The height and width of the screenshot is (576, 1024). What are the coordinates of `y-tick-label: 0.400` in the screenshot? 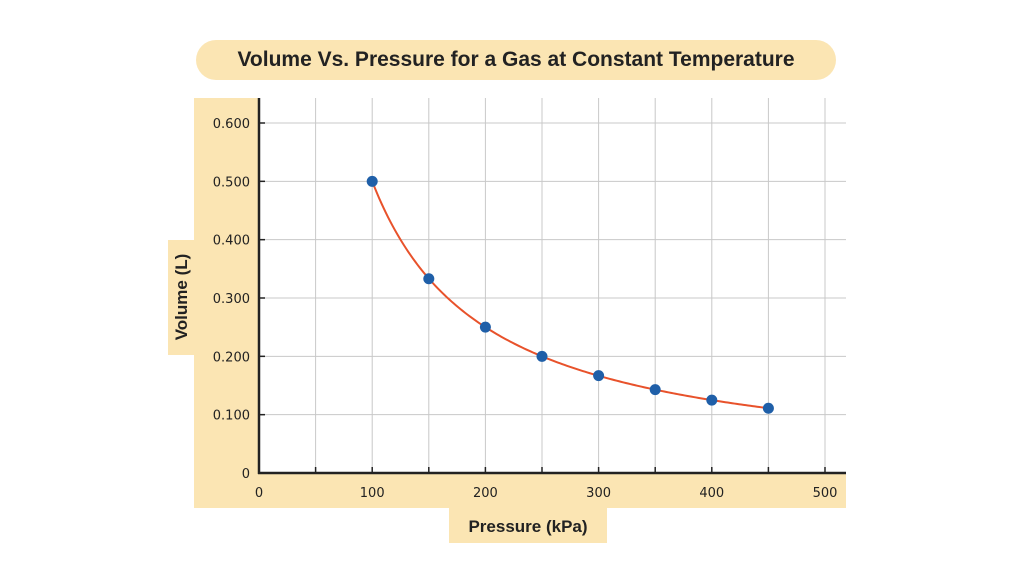 It's located at (231, 241).